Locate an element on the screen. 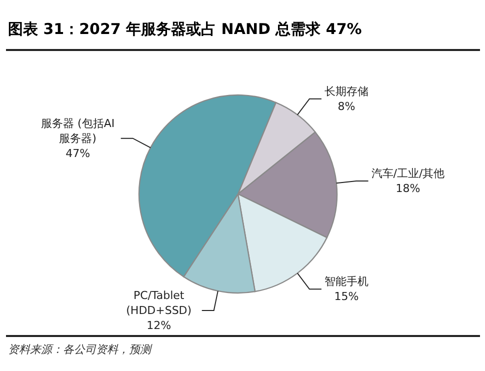 This screenshot has height=371, width=485. slice-label: 服务器 (包括AI服务器) is located at coordinates (78, 131).